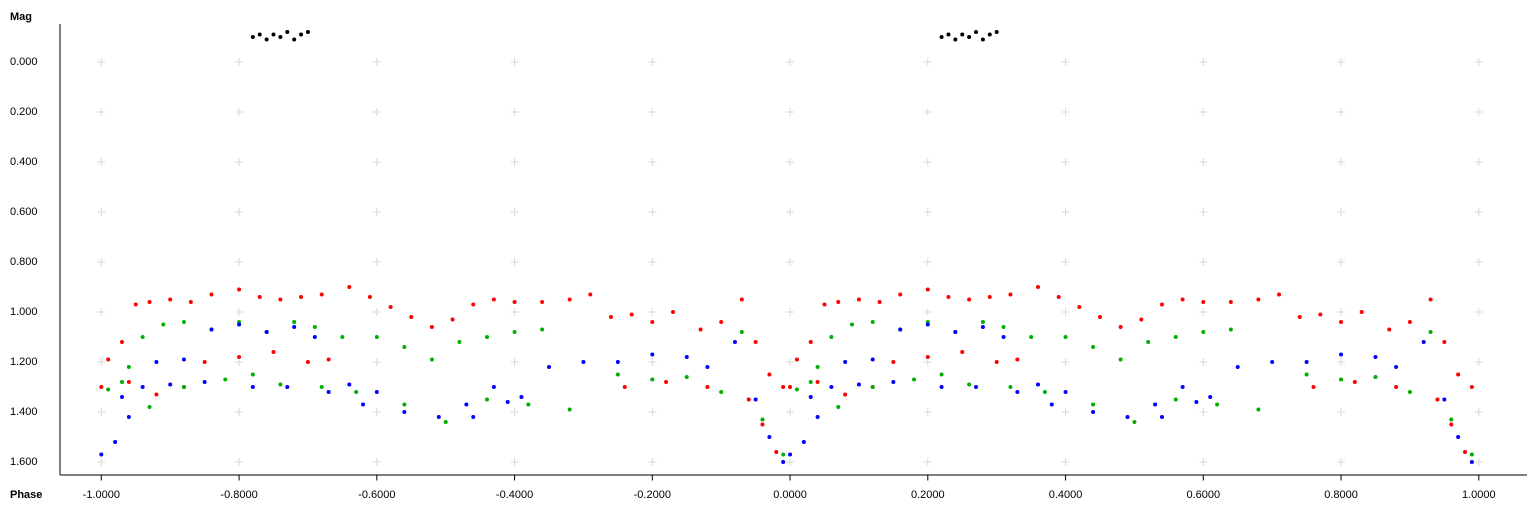 This screenshot has width=1536, height=512. What do you see at coordinates (21, 17) in the screenshot?
I see `y-axis-title: Mag` at bounding box center [21, 17].